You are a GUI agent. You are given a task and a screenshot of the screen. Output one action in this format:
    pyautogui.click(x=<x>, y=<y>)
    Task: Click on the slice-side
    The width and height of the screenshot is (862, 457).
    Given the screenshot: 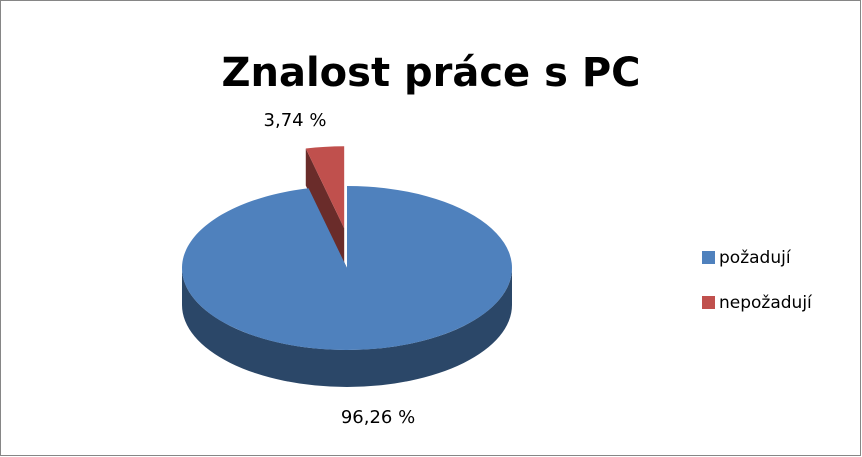 What is the action you would take?
    pyautogui.click(x=347, y=327)
    